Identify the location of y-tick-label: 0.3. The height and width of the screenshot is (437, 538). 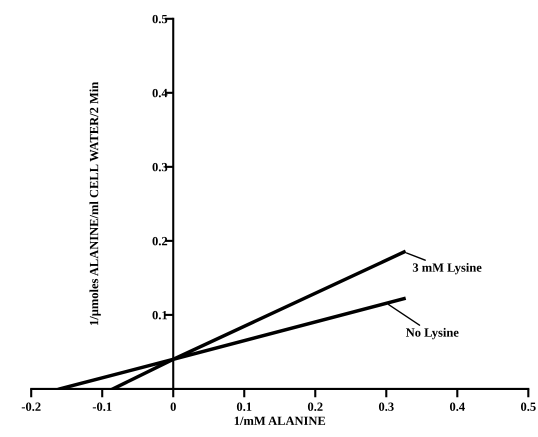
(160, 167).